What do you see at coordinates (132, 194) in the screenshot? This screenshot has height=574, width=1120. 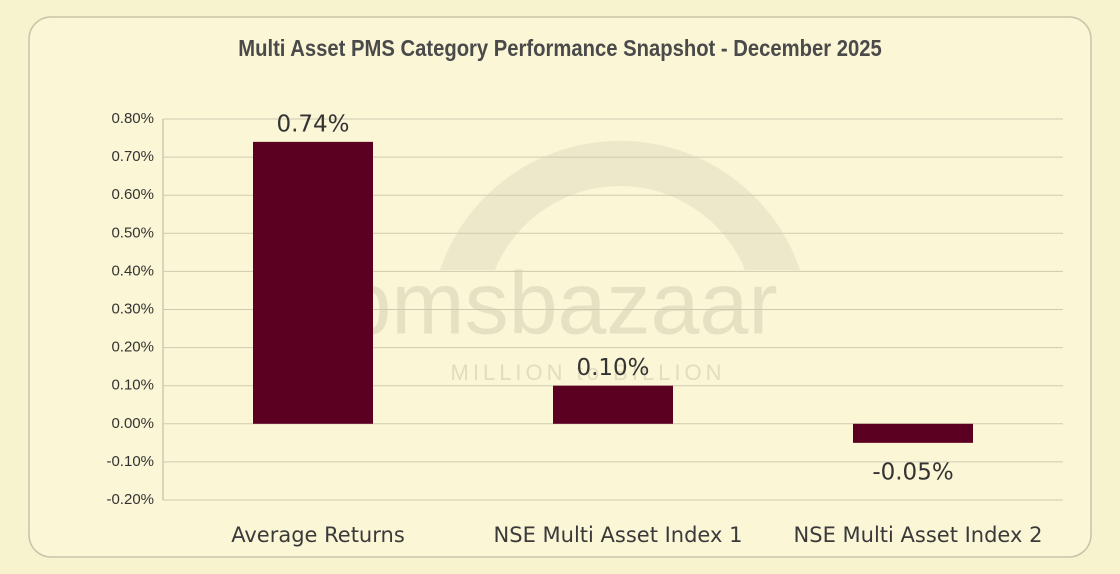 I see `y-tick-label: 0.60%` at bounding box center [132, 194].